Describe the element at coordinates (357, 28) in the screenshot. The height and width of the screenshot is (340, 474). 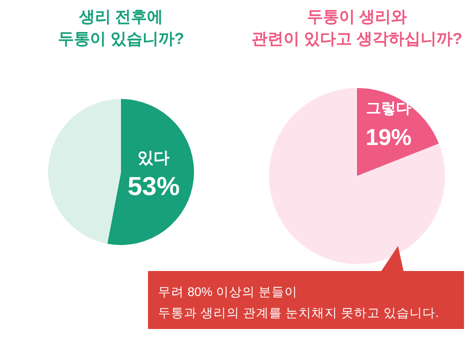
I see `chart-title: 두통이 생리와 관련이 있다고 생각하십니까?` at that location.